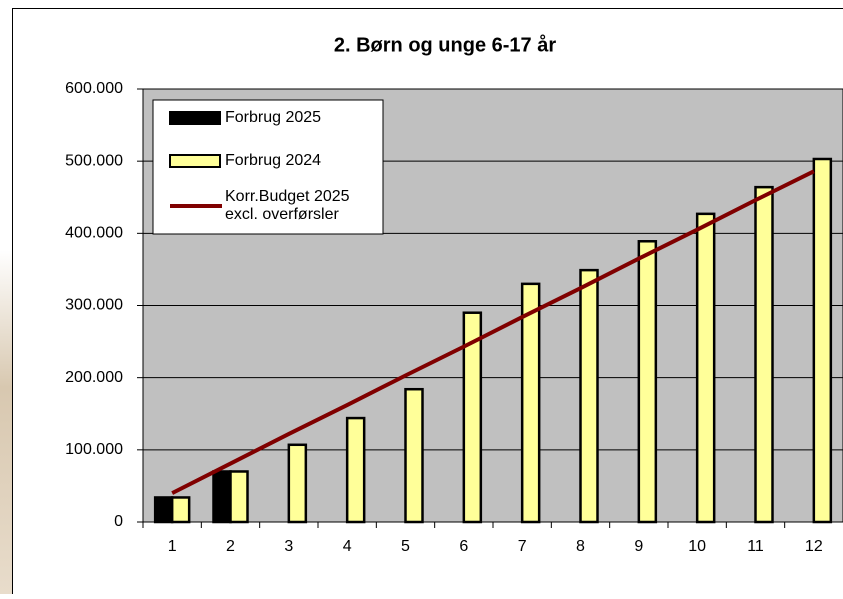 This screenshot has height=599, width=843. I want to click on legend-label: Forbrug 2025, so click(273, 117).